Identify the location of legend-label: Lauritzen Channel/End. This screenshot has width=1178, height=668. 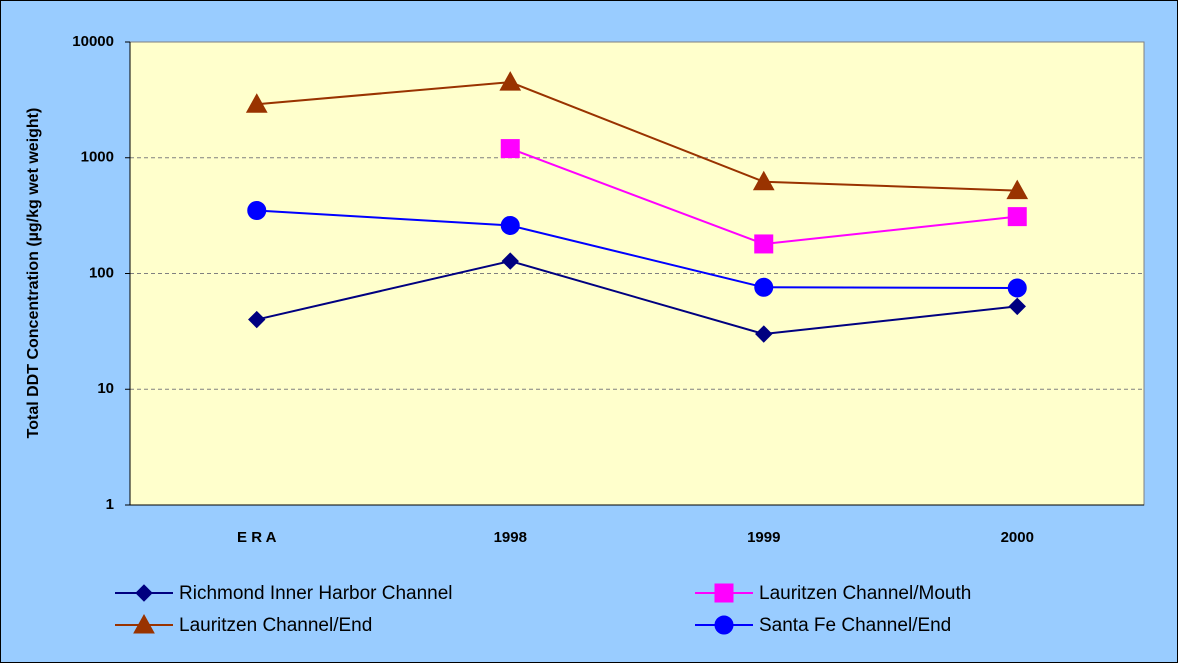
(275, 625).